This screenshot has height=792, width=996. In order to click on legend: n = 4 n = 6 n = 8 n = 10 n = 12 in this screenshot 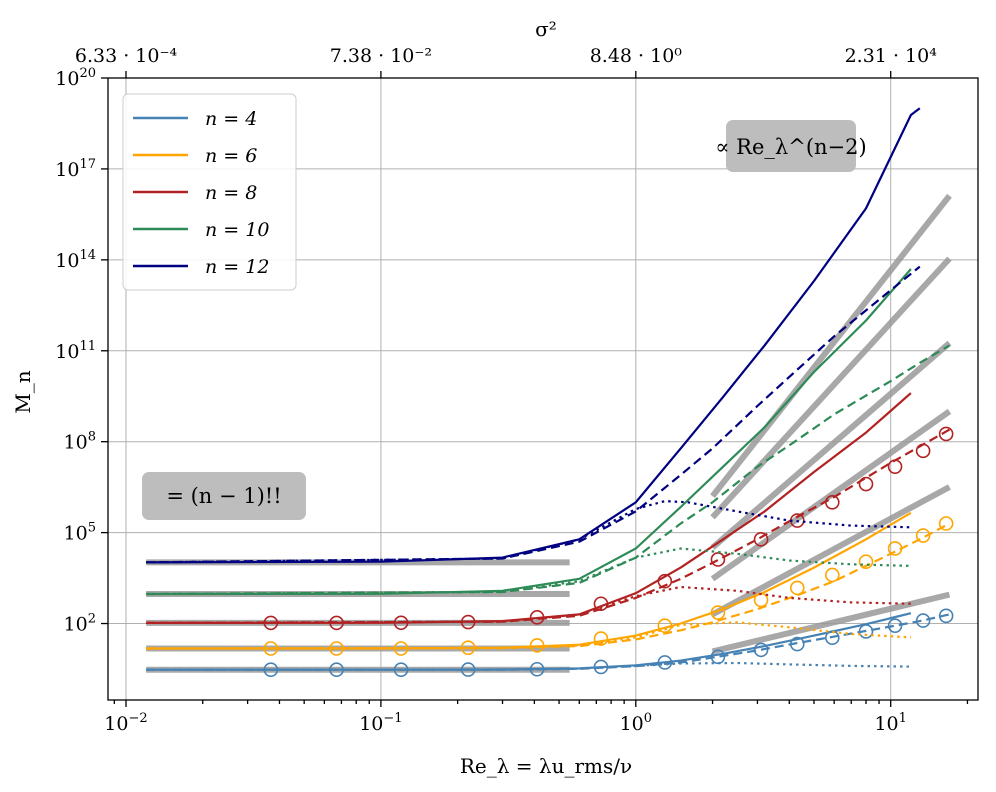, I will do `click(209, 192)`.